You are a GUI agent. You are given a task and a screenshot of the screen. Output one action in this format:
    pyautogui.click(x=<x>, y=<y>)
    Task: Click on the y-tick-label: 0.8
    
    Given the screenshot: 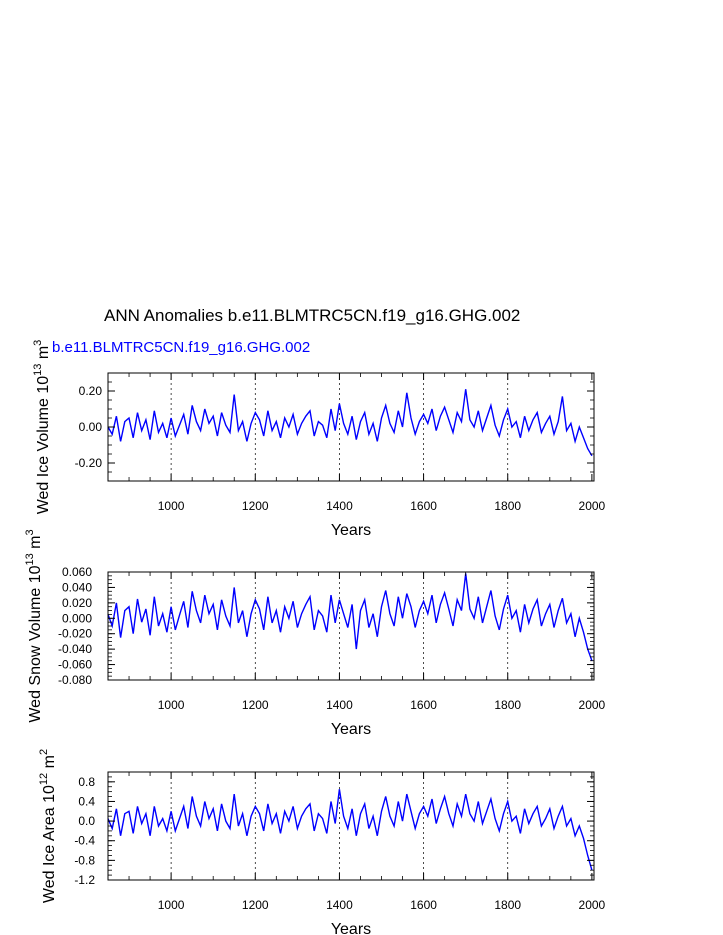 What is the action you would take?
    pyautogui.click(x=86, y=782)
    